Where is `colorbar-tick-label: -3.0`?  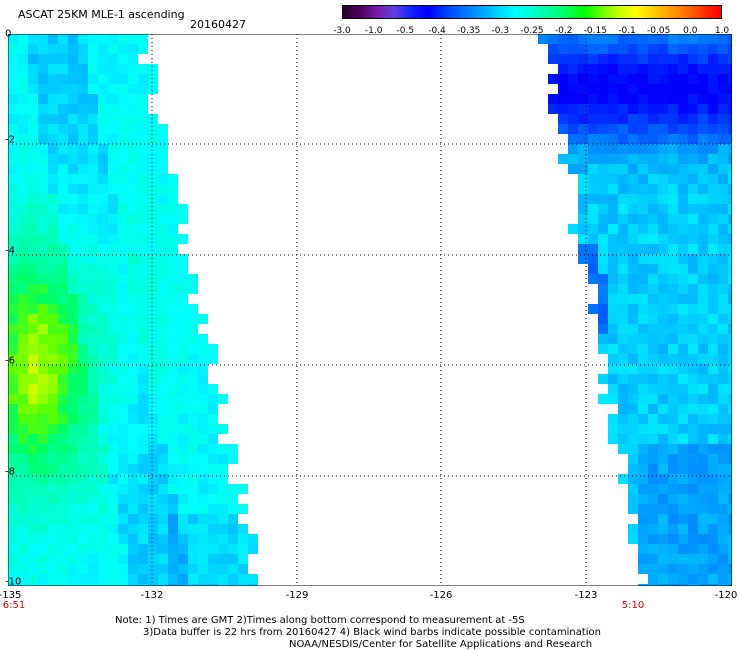
colorbar-tick-label: -3.0 is located at coordinates (342, 31).